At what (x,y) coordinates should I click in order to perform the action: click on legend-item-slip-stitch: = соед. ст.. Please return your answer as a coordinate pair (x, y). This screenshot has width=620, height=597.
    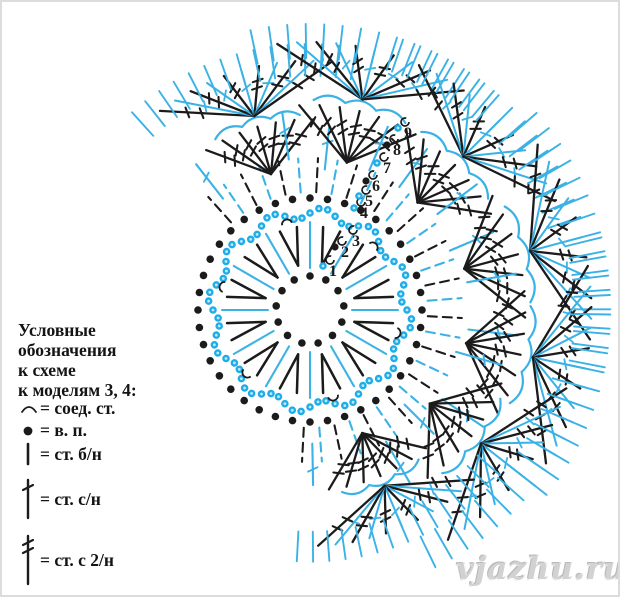
    Looking at the image, I should click on (66, 408).